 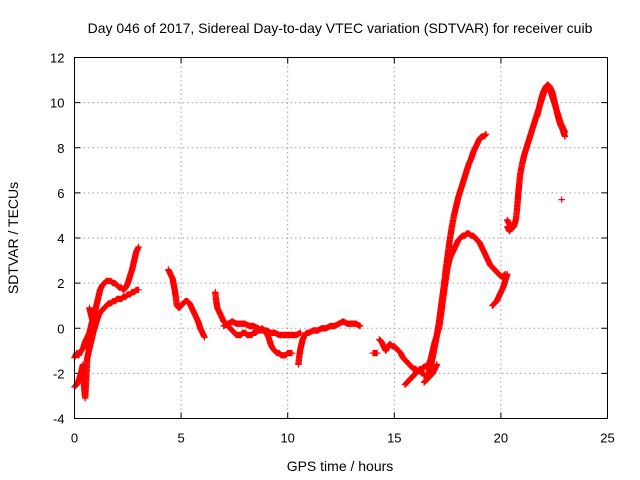 What do you see at coordinates (340, 466) in the screenshot?
I see `x-axis-label: GPS time / hours` at bounding box center [340, 466].